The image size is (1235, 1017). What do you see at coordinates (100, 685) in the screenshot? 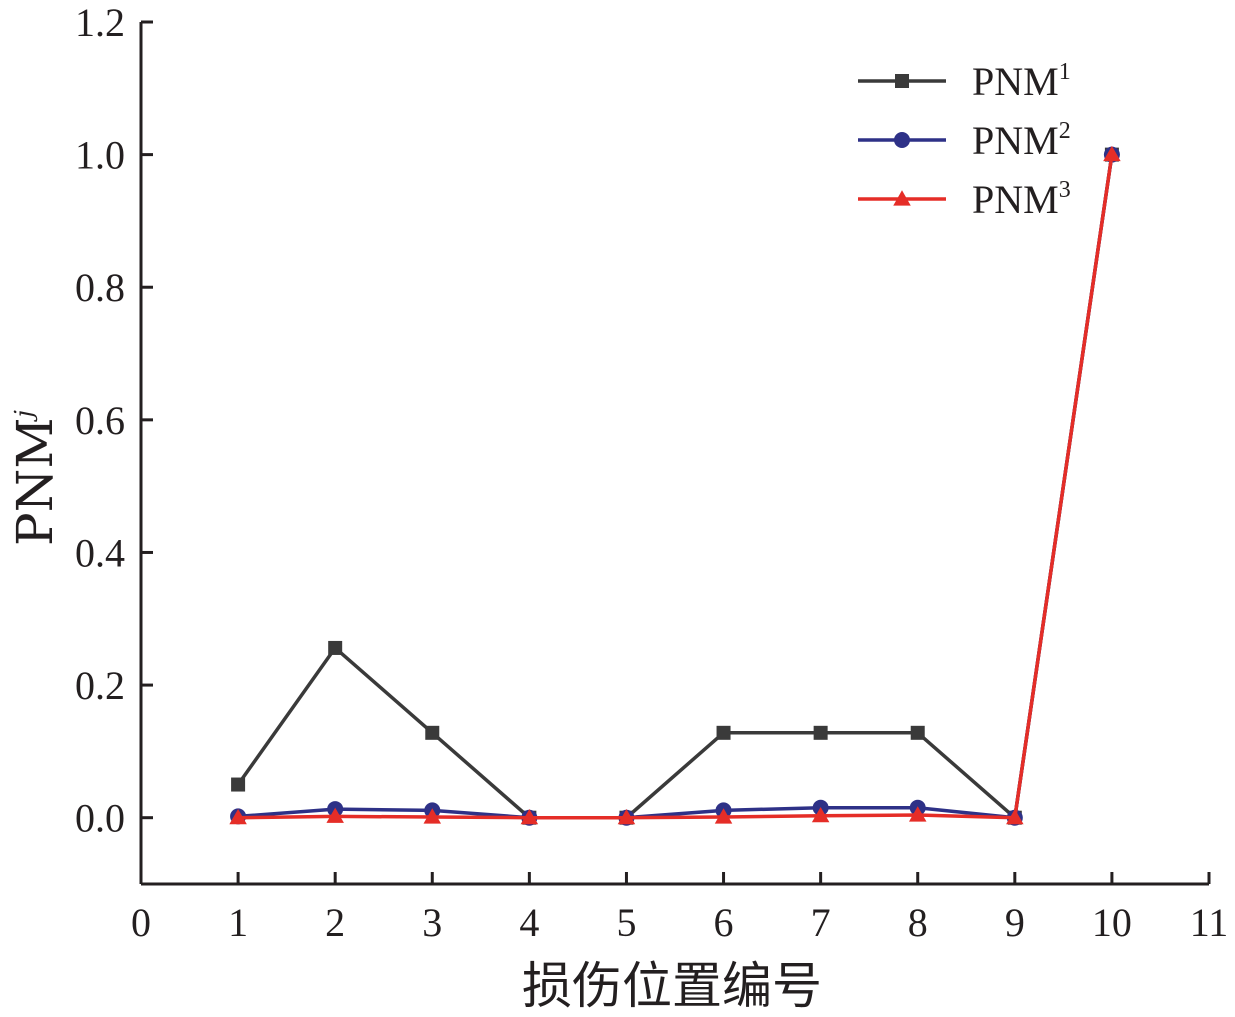
I see `y-tick-label: 0.2` at bounding box center [100, 685].